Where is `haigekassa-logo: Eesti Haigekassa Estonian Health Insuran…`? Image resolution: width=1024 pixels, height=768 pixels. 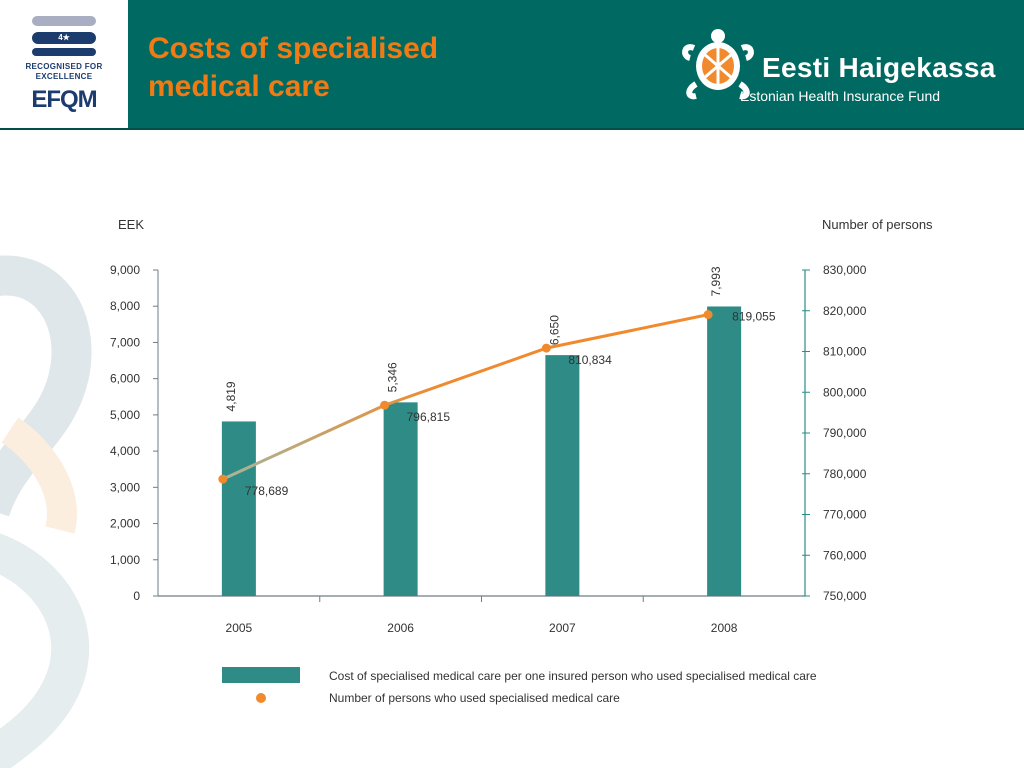 haigekassa-logo: Eesti Haigekassa Estonian Health Insuran… is located at coordinates (840, 66).